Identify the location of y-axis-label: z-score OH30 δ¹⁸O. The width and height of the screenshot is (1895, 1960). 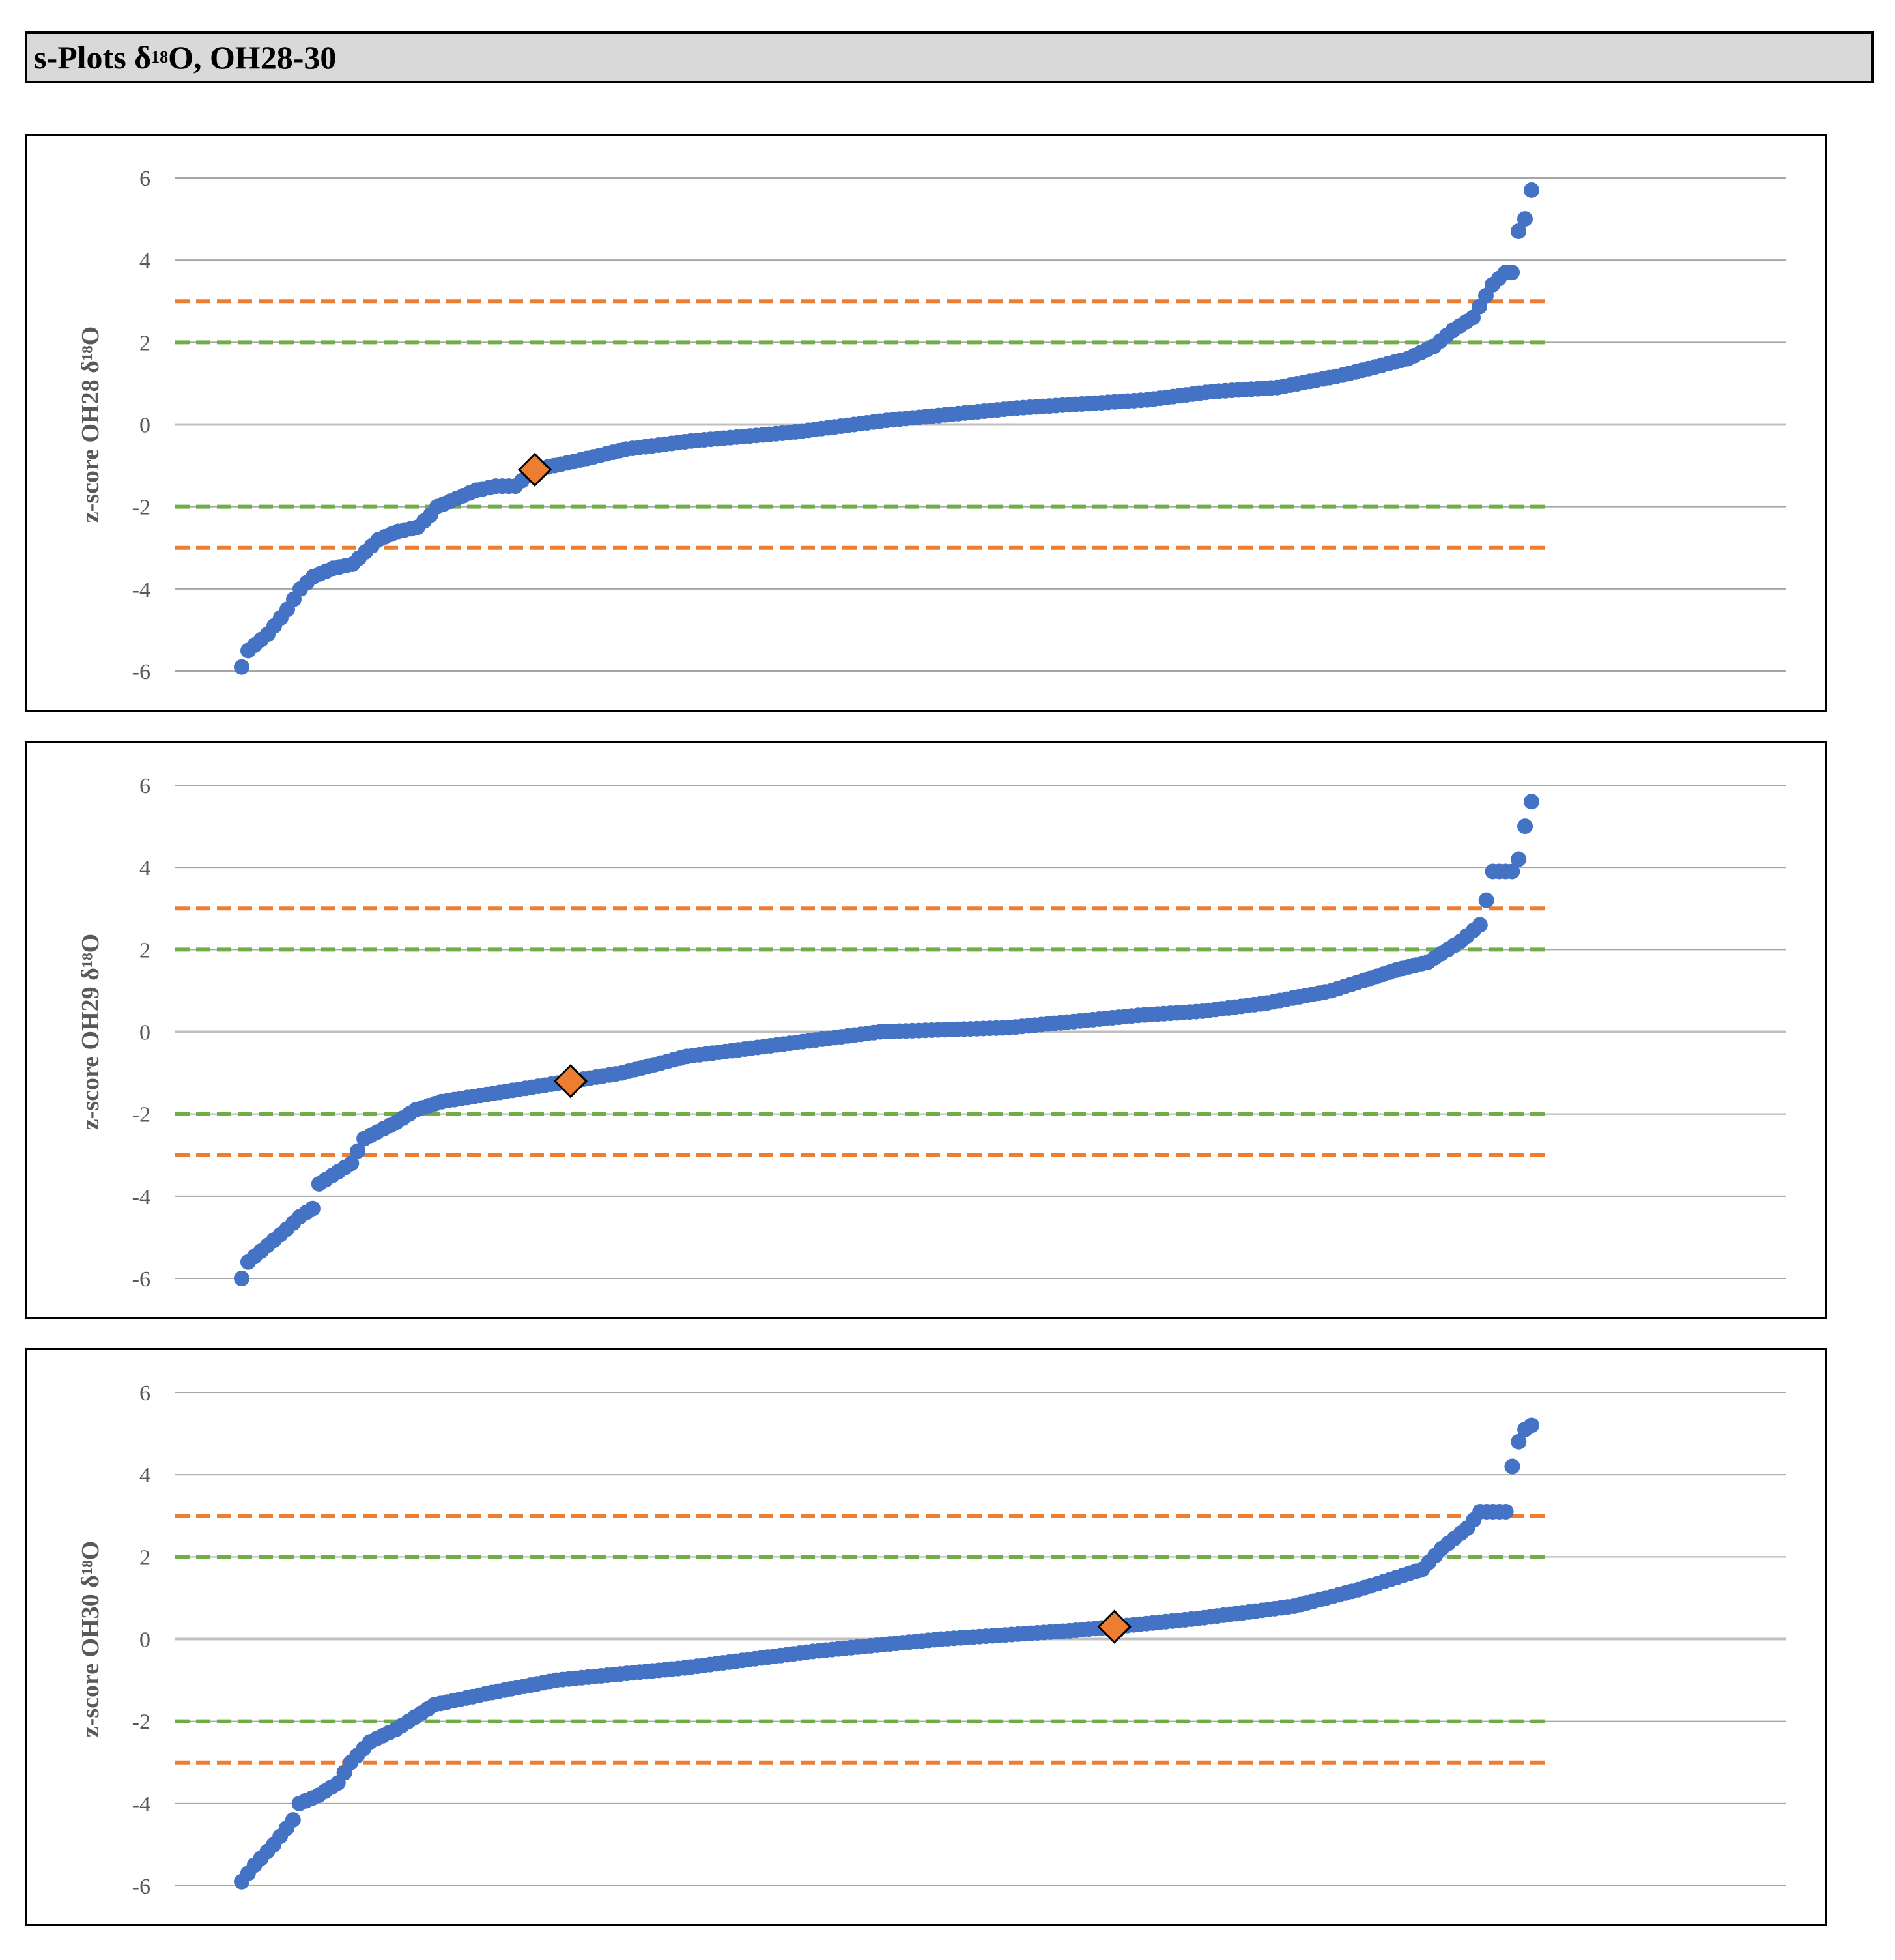
(90, 1639).